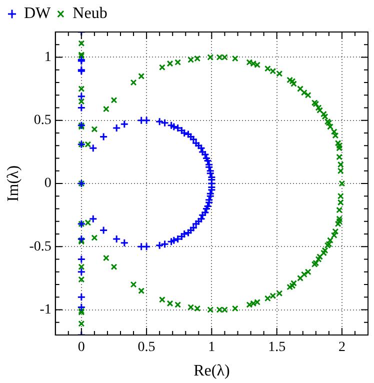 The image size is (374, 383). Describe the element at coordinates (43, 120) in the screenshot. I see `y-tick-label: 0.5` at that location.